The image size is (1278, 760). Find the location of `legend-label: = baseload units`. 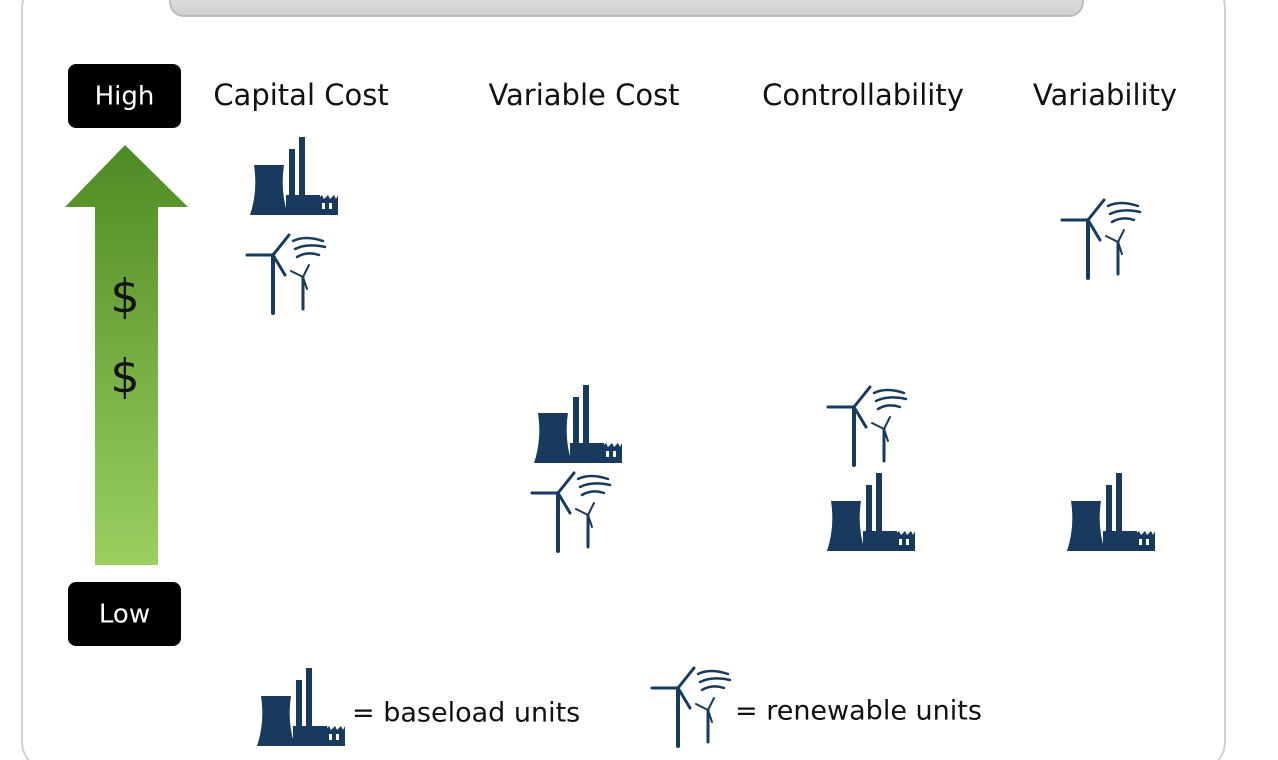

legend-label: = baseload units is located at coordinates (466, 713).